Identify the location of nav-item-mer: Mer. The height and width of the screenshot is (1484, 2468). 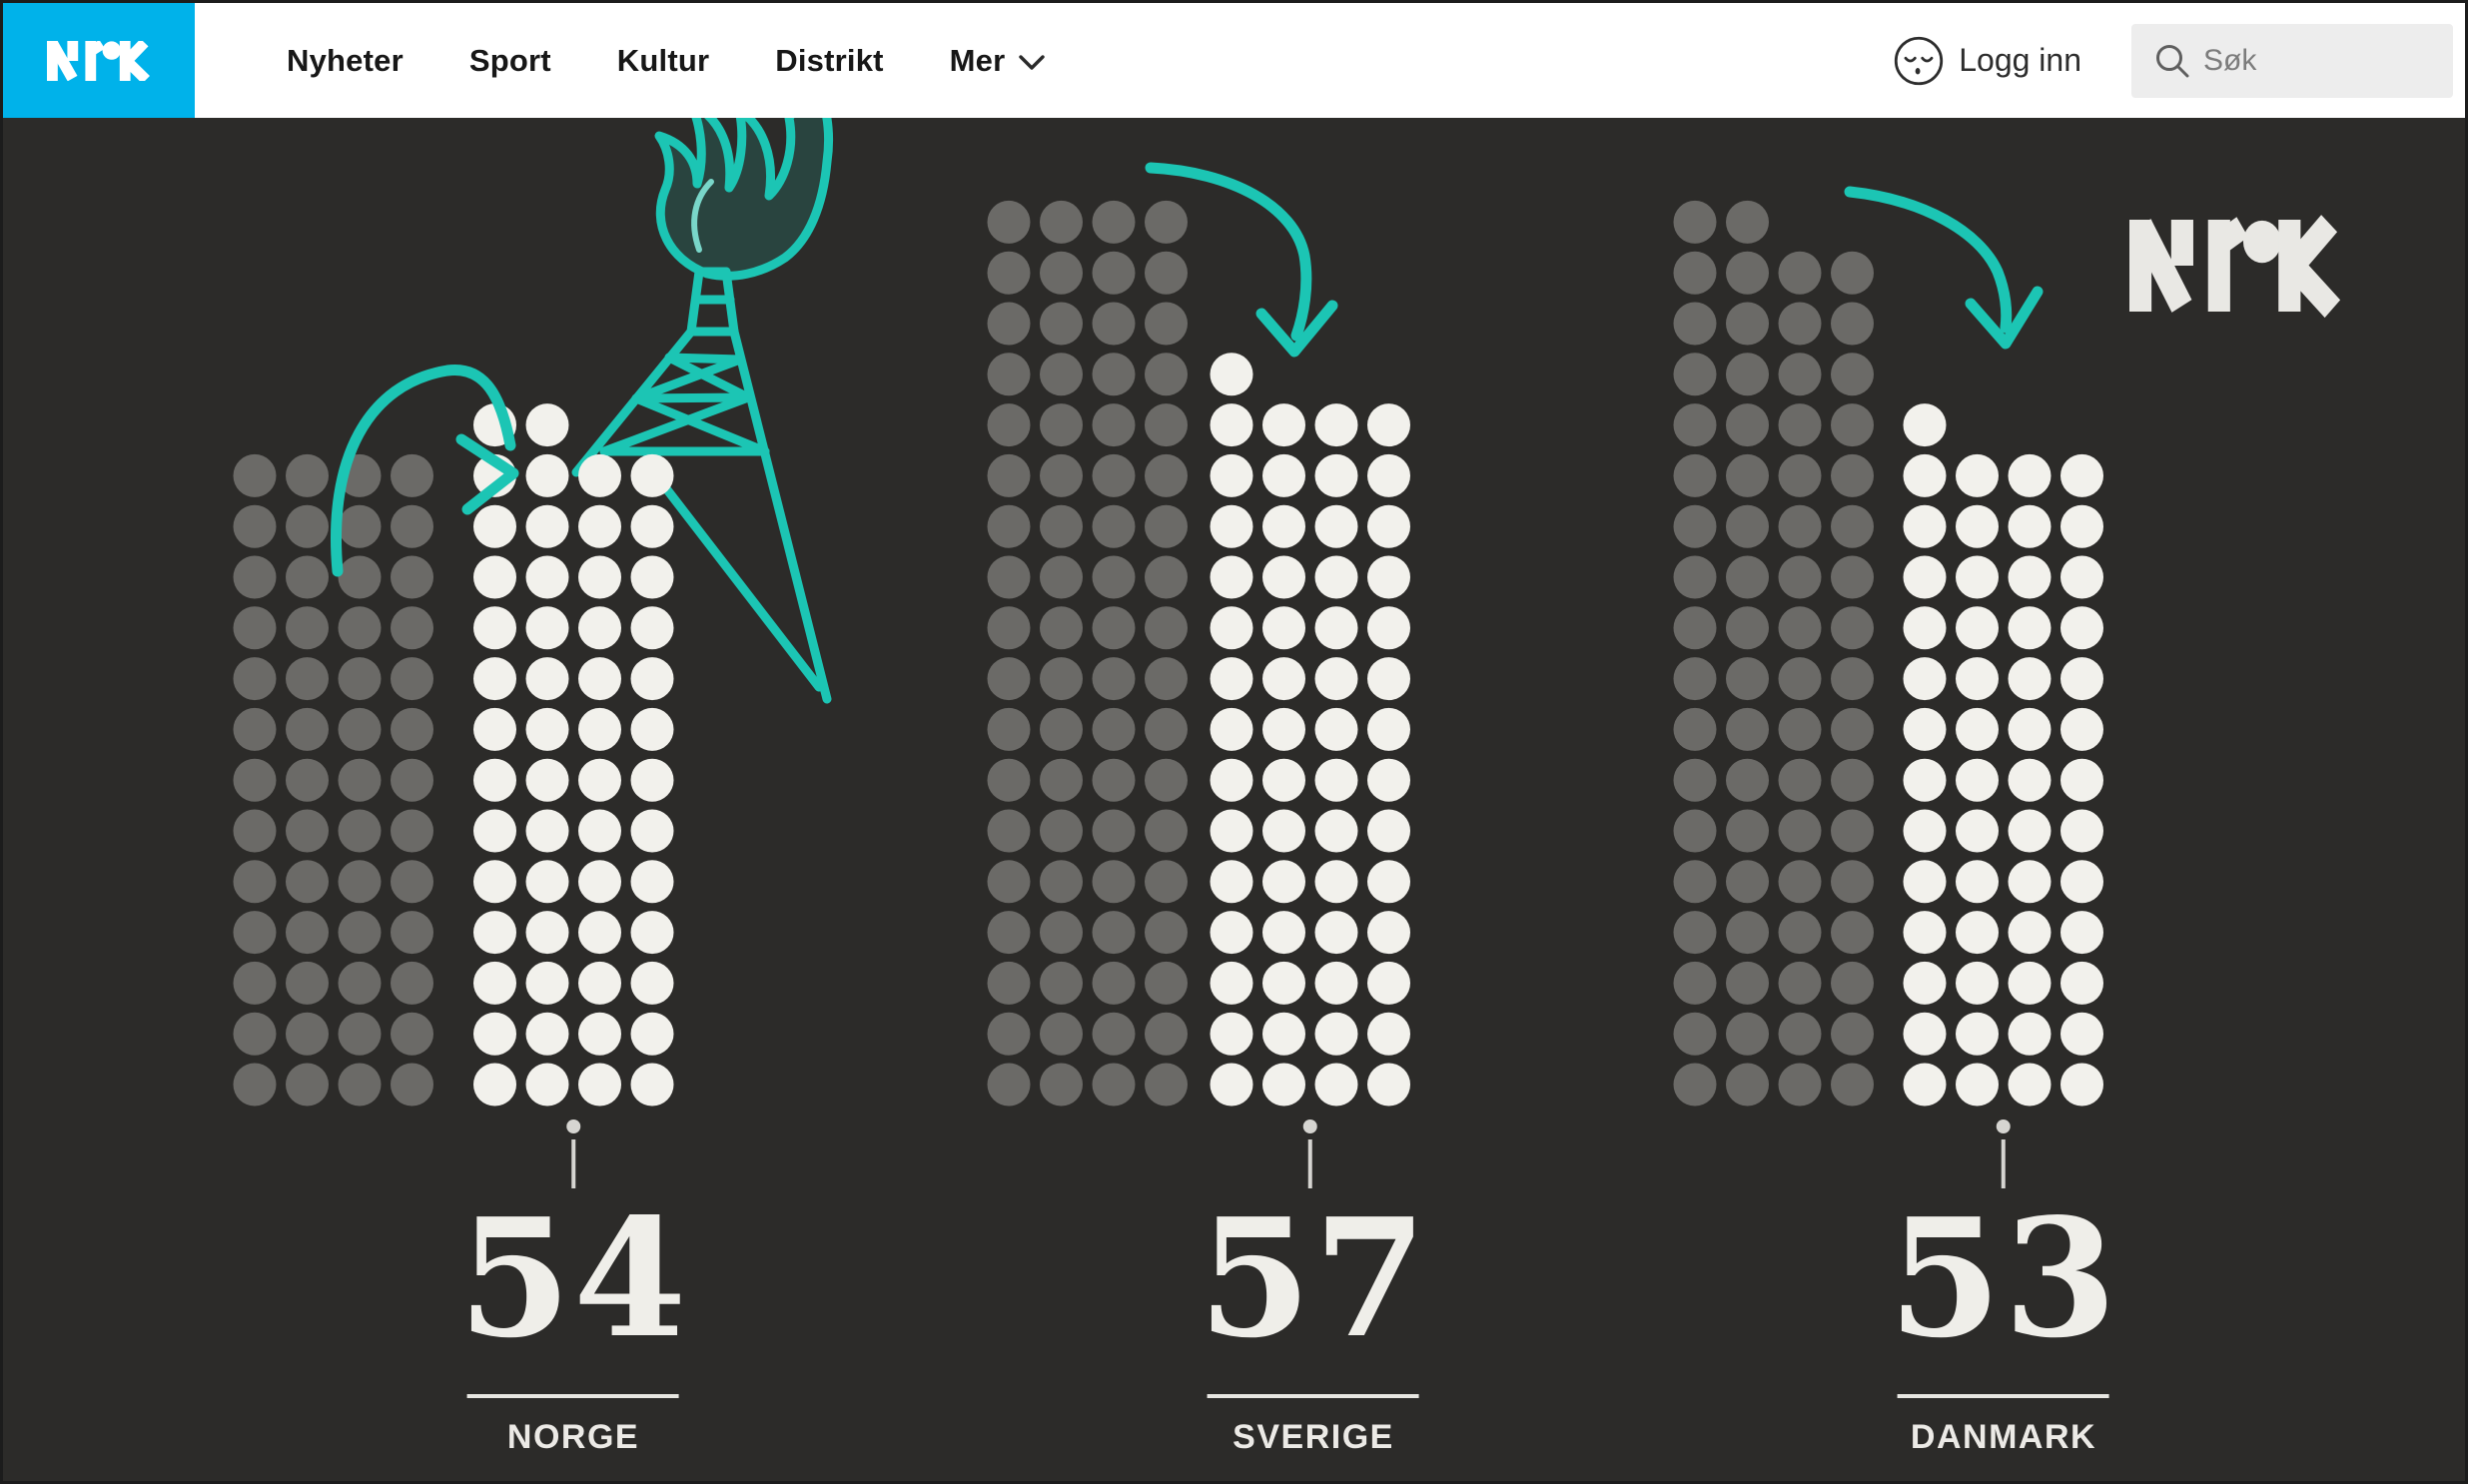
(998, 61).